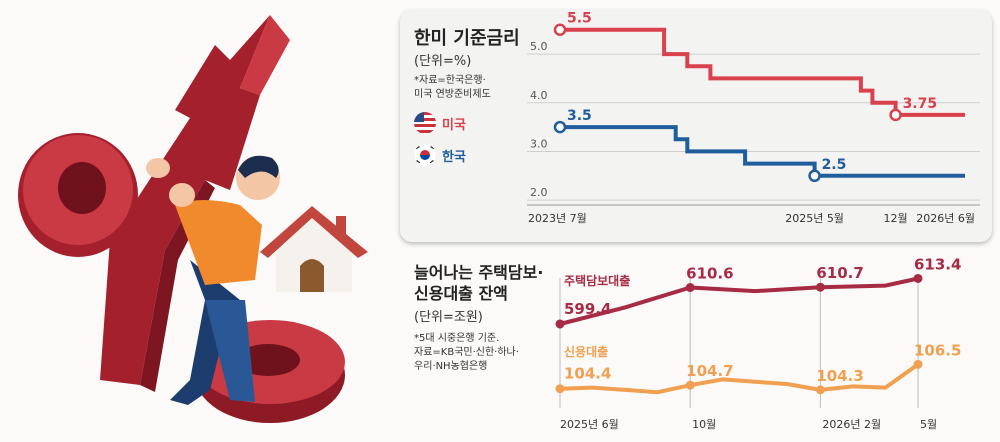  I want to click on us-rate-line, so click(762, 72).